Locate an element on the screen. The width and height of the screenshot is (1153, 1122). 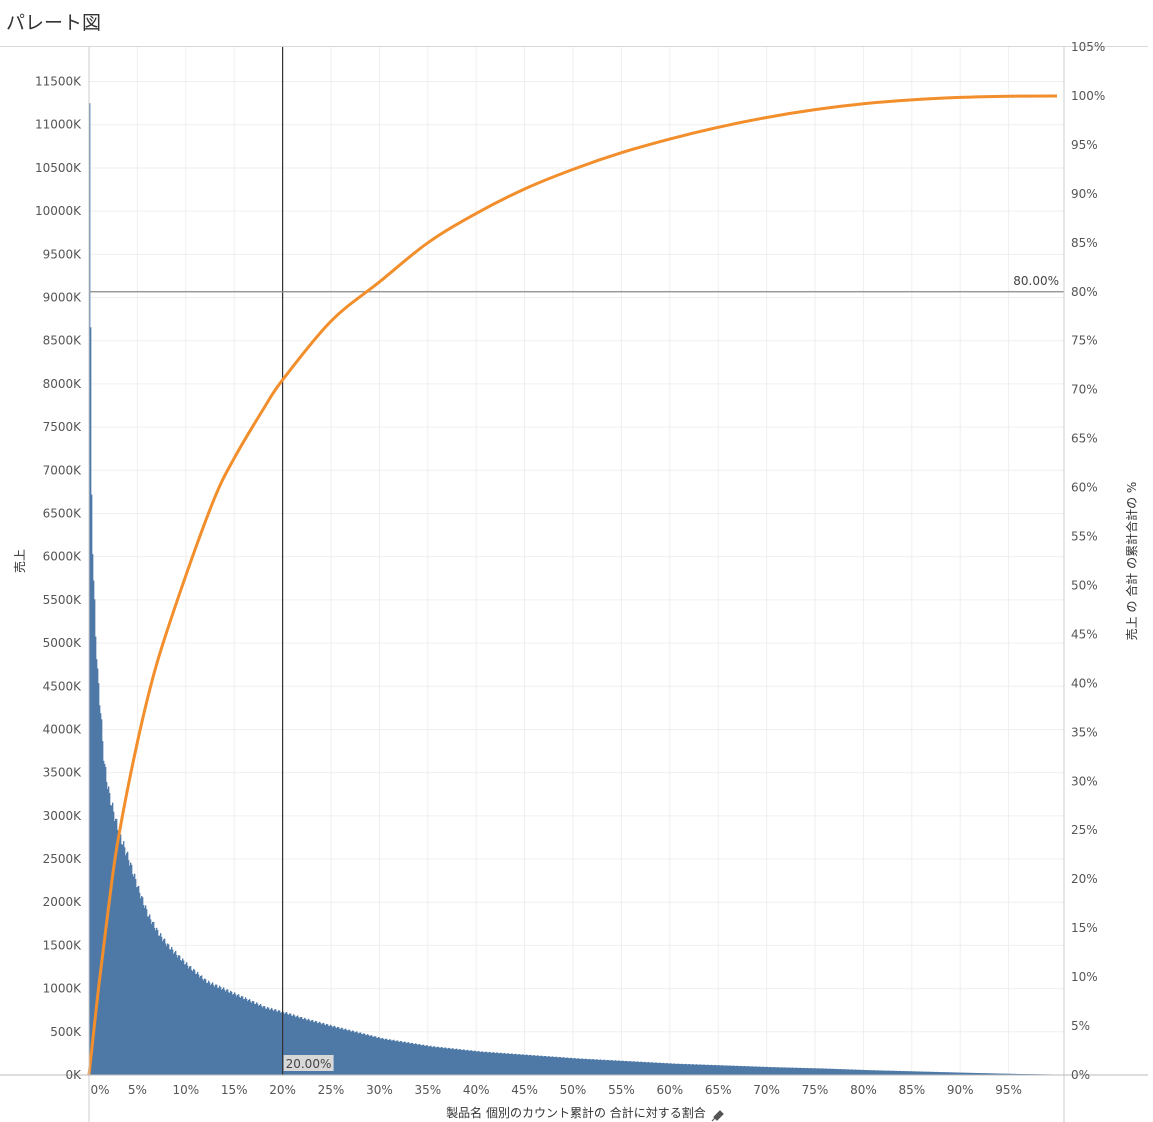
y-left-tick: 8000K is located at coordinates (63, 384).